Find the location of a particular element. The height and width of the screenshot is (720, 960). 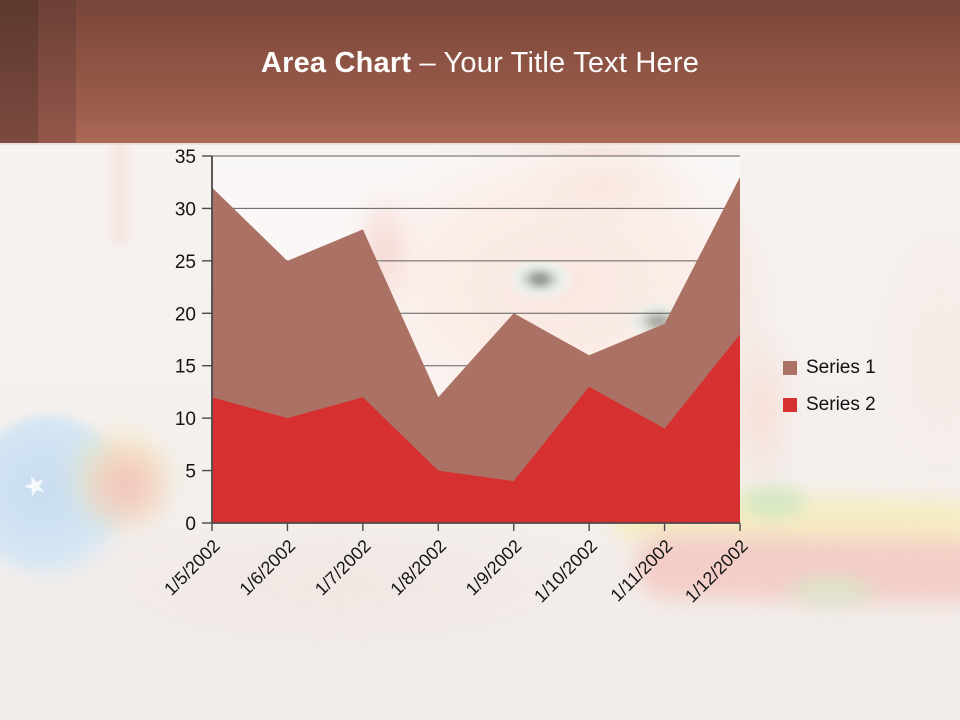

left-photo-strip is located at coordinates (120, 195).